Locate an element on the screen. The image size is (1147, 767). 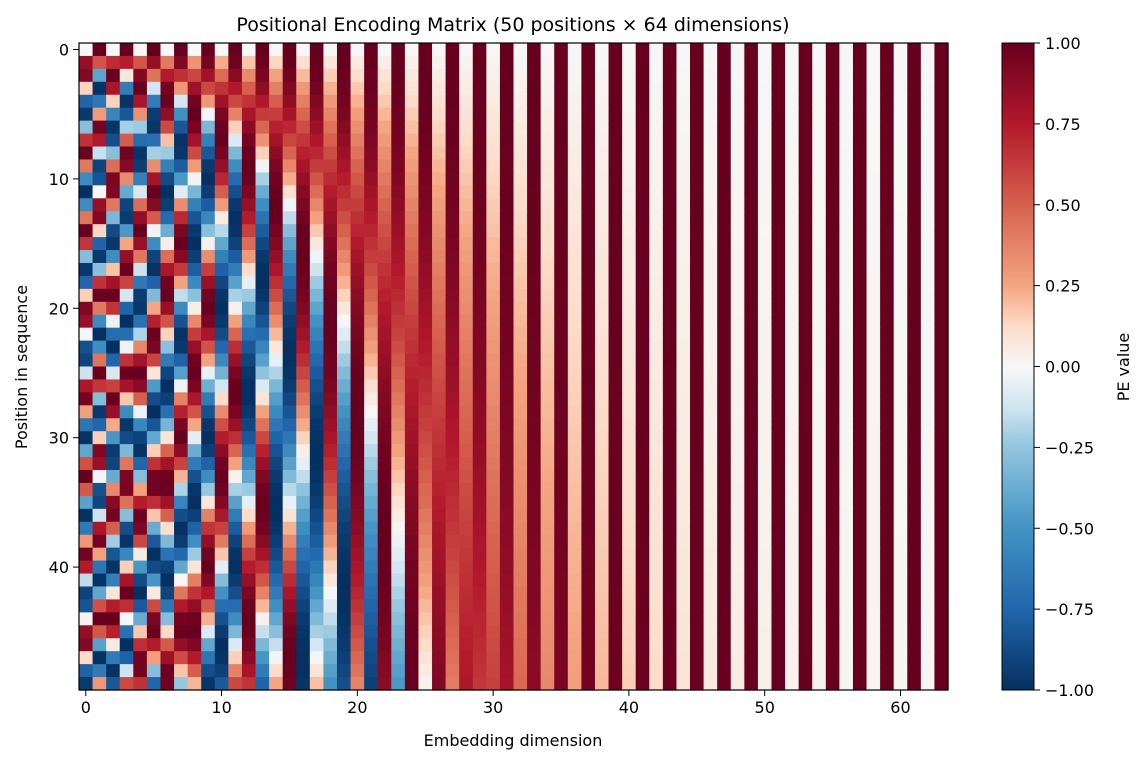
x-tick-label: 0 is located at coordinates (86, 707).